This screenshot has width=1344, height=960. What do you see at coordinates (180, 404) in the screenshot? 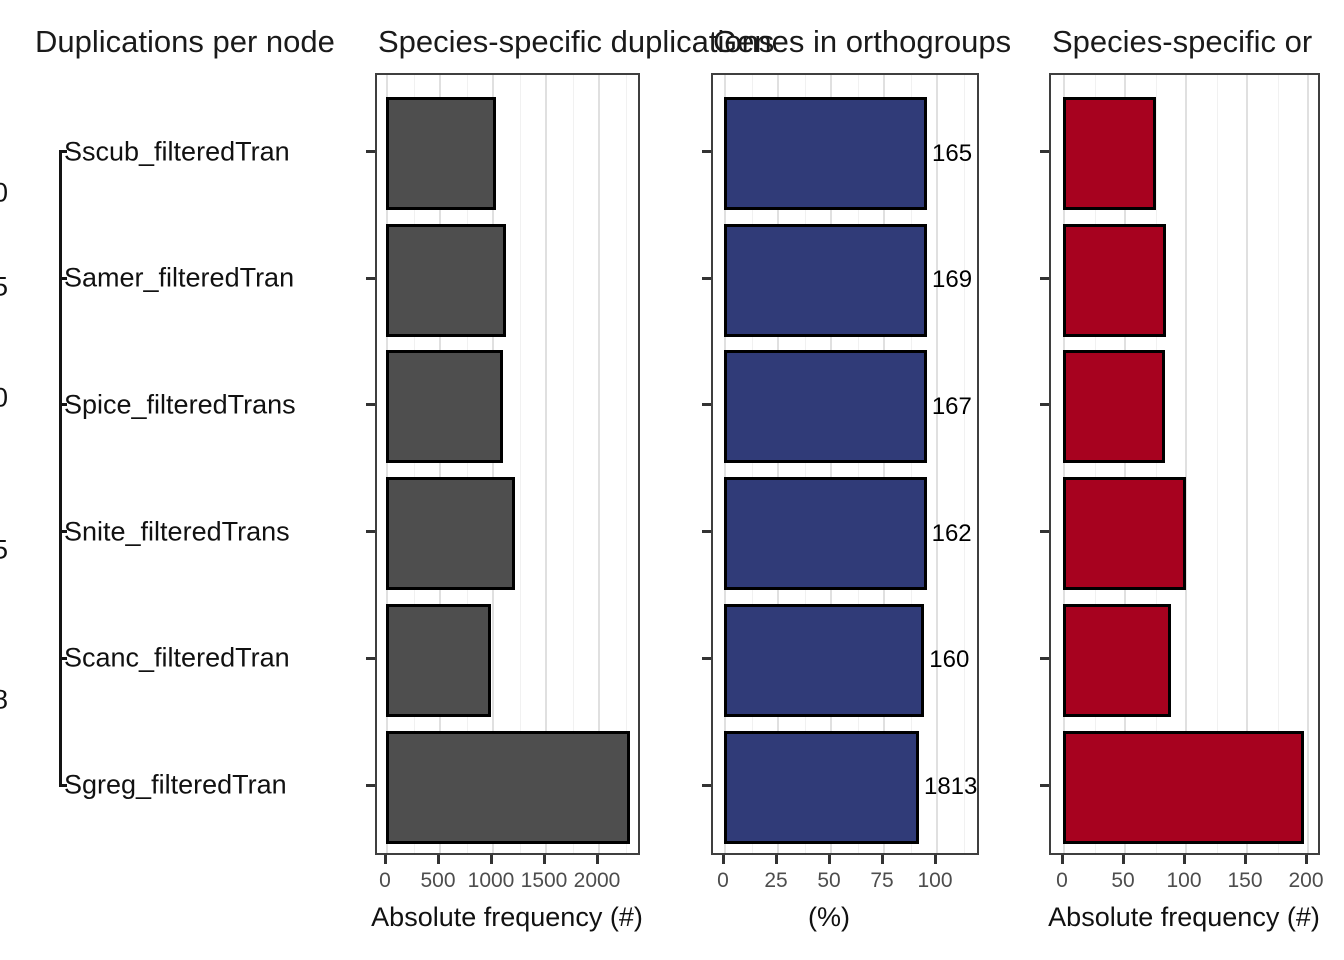
I see `tree-tip-label: Spice_filteredTrans` at bounding box center [180, 404].